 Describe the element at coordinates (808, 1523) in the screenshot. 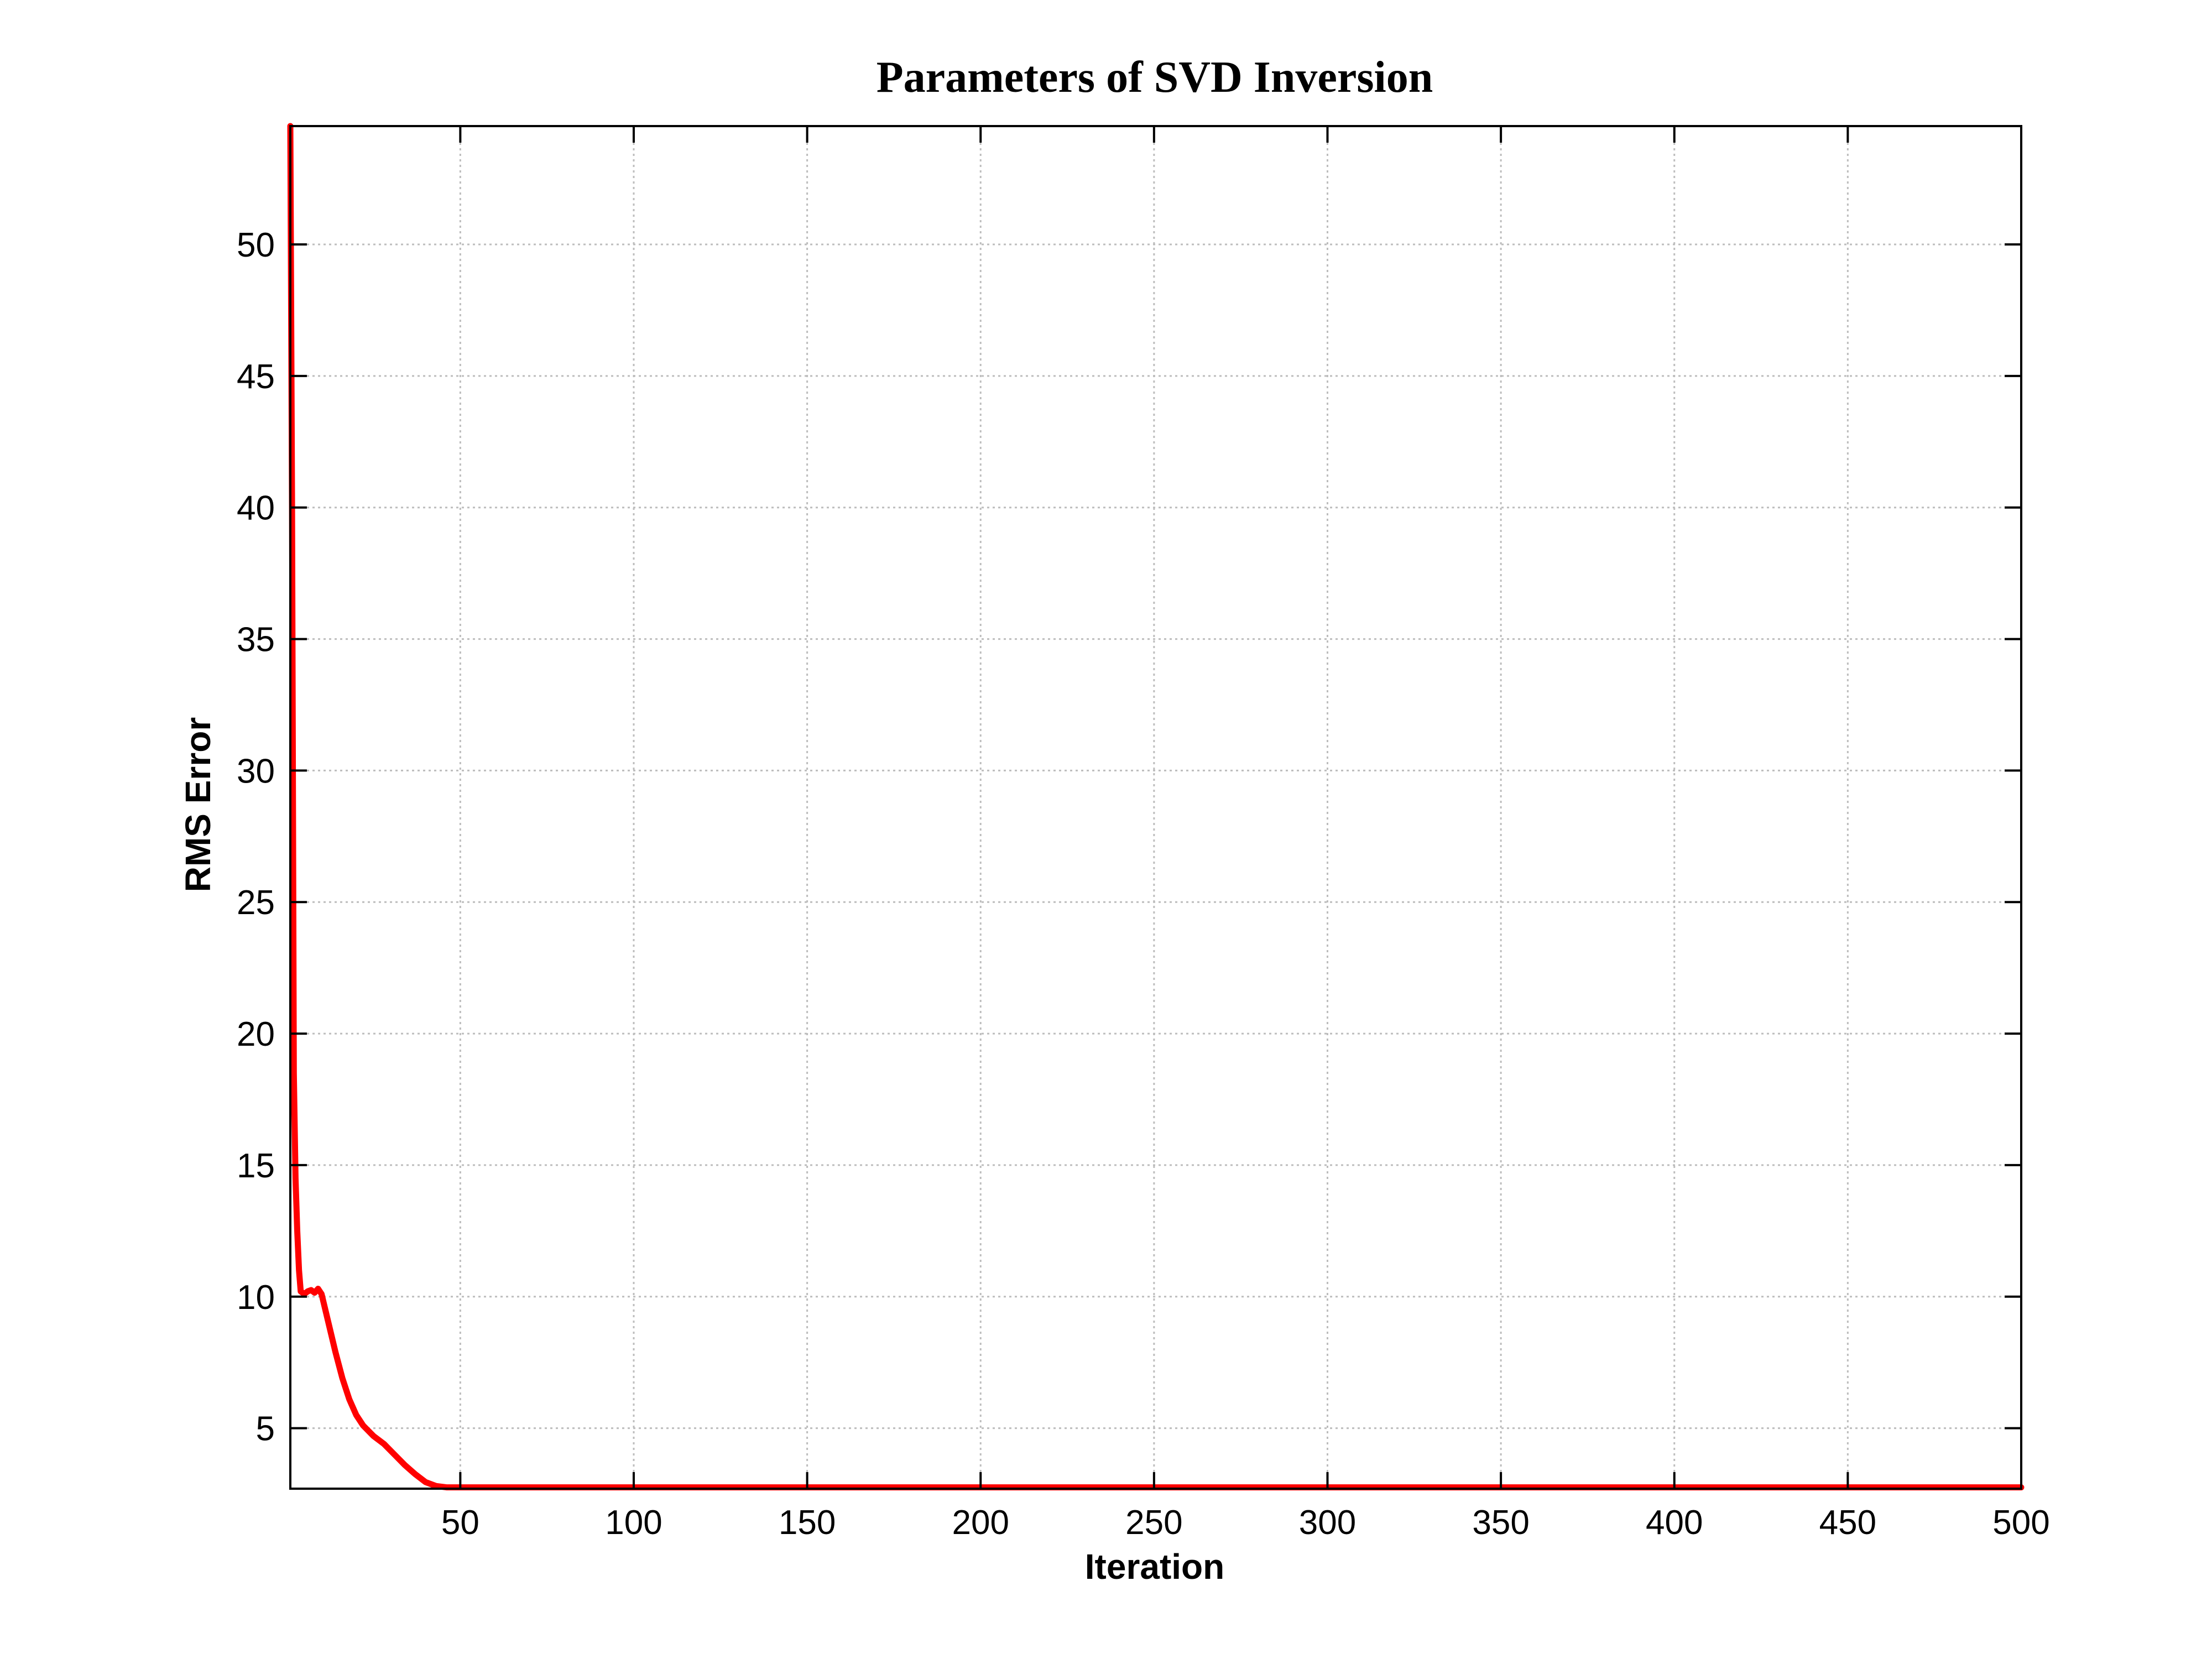

I see `x-tick-label: 150` at that location.